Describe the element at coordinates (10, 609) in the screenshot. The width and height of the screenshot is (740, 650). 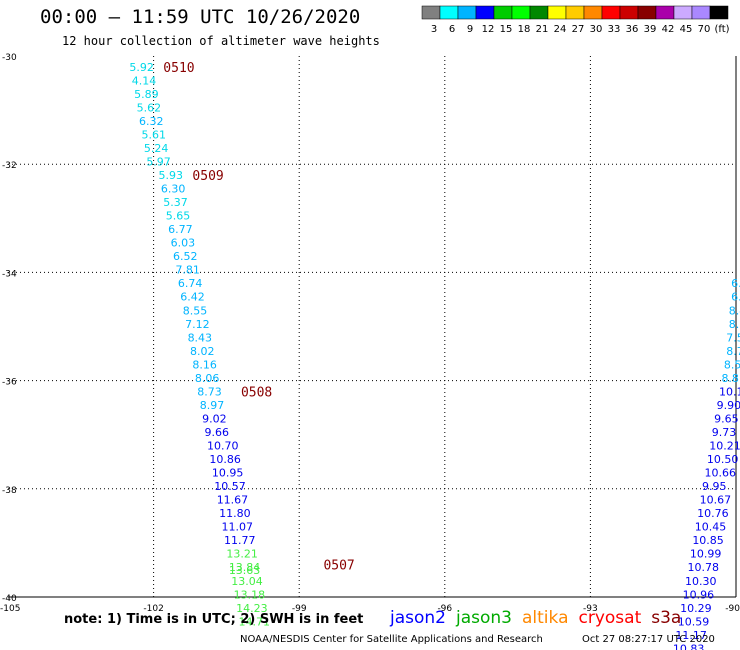
I see `x-tick-label: -105` at that location.